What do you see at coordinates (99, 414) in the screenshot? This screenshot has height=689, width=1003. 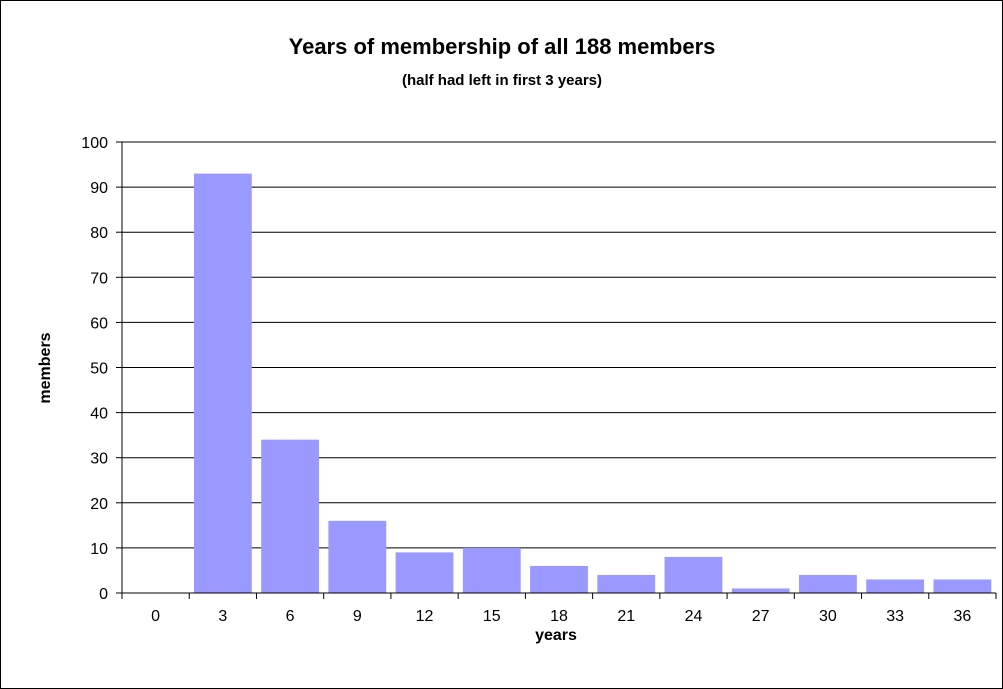 I see `y-tick-label: 40` at bounding box center [99, 414].